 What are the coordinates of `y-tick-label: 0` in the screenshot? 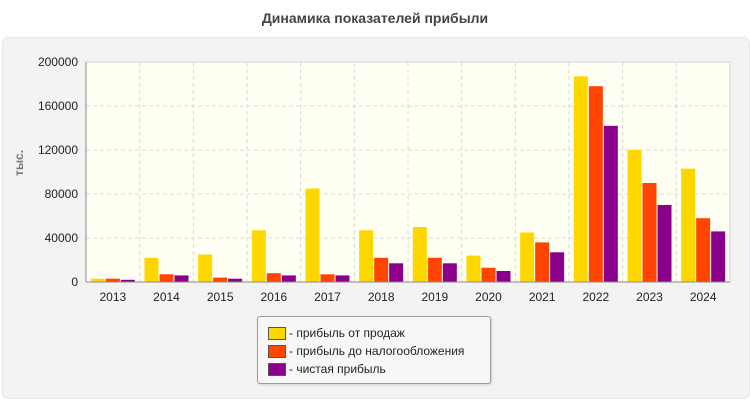 It's located at (74, 282).